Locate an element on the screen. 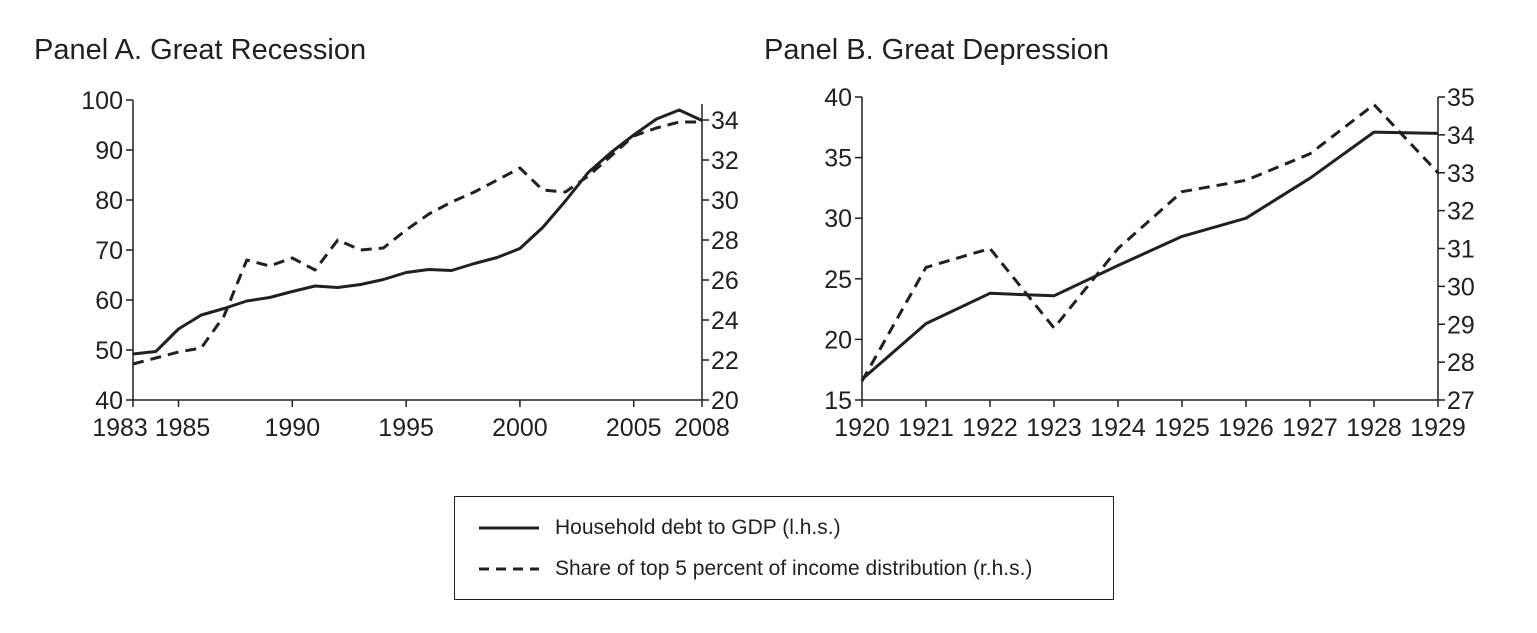 The width and height of the screenshot is (1537, 633). x-tick-label: 1922 is located at coordinates (990, 428).